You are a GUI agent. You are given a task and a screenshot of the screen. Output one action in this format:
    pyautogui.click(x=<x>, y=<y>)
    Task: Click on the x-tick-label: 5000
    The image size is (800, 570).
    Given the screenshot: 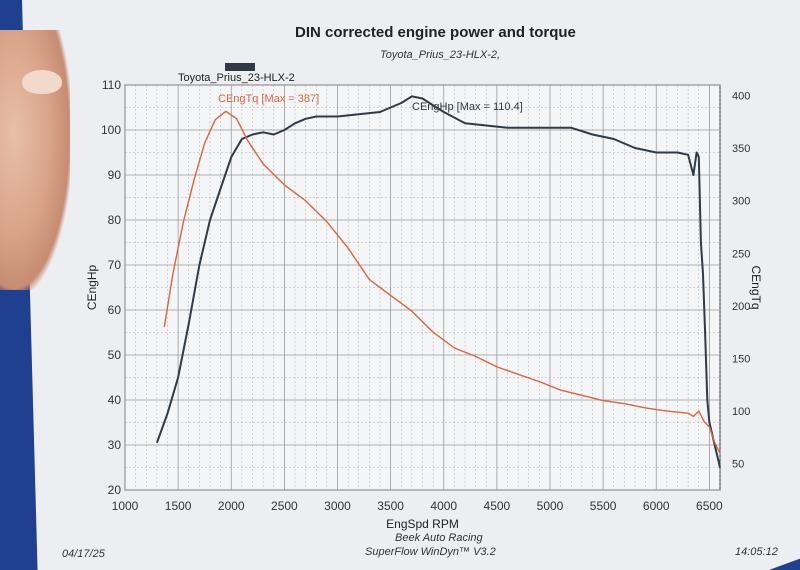 What is the action you would take?
    pyautogui.click(x=550, y=506)
    